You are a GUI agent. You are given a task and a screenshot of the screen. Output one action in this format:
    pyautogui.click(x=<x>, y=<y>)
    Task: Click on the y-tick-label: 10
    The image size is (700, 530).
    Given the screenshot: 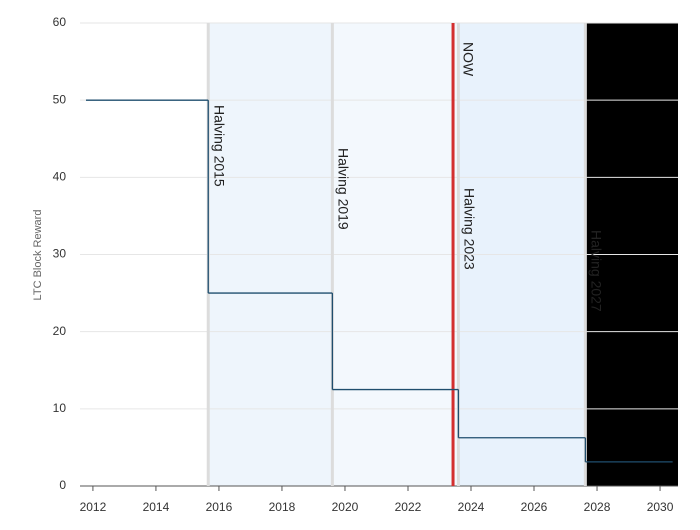 What is the action you would take?
    pyautogui.click(x=60, y=408)
    